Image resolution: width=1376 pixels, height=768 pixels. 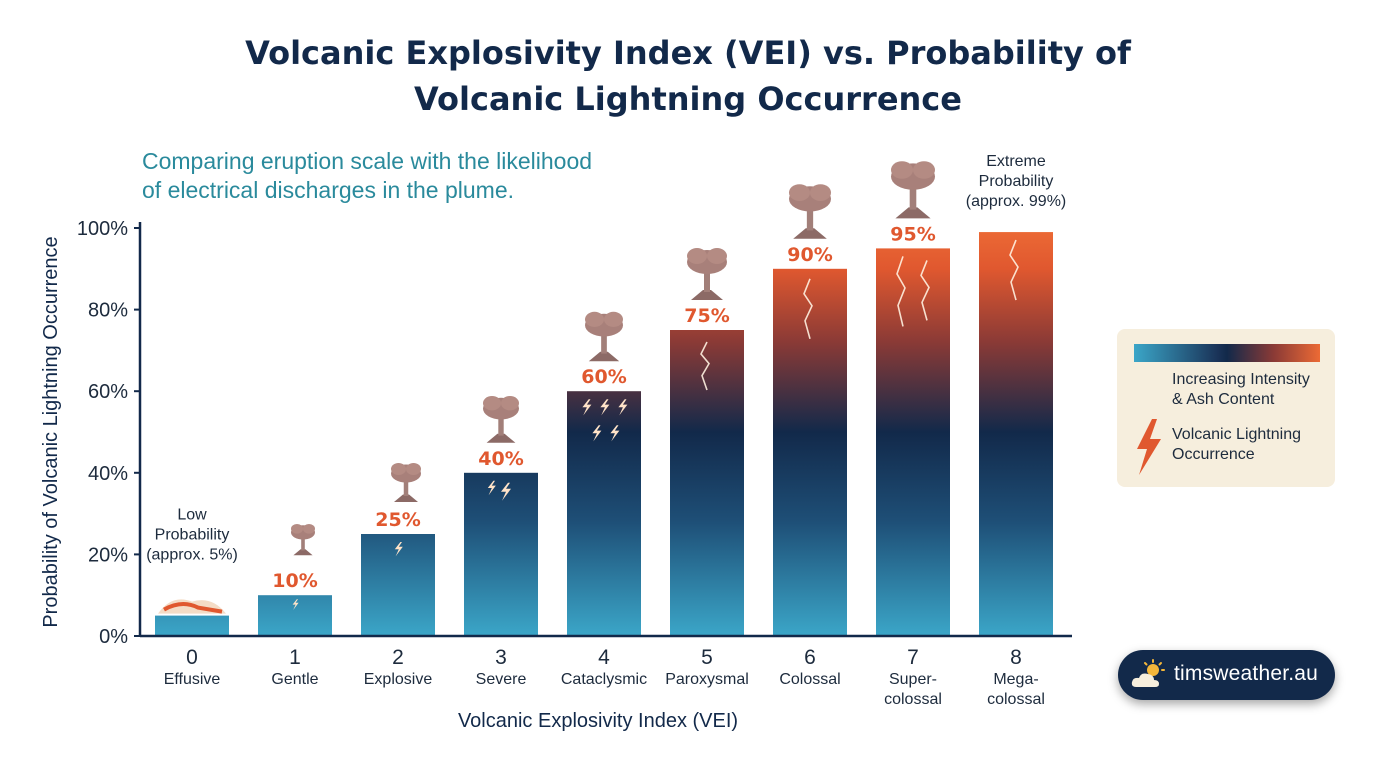 What do you see at coordinates (707, 657) in the screenshot?
I see `x-tick-label: 5` at bounding box center [707, 657].